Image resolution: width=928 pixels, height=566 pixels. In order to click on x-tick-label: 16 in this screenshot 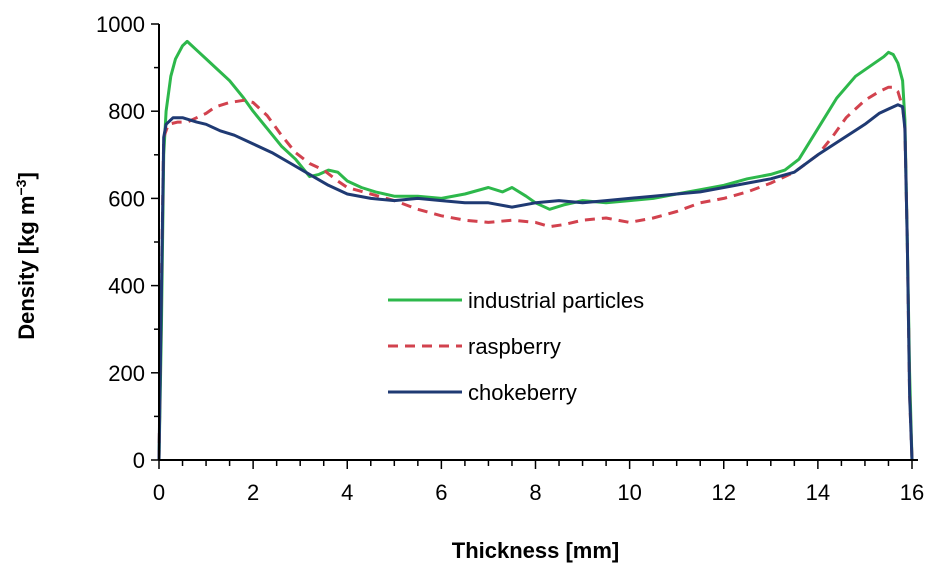, I will do `click(912, 492)`.